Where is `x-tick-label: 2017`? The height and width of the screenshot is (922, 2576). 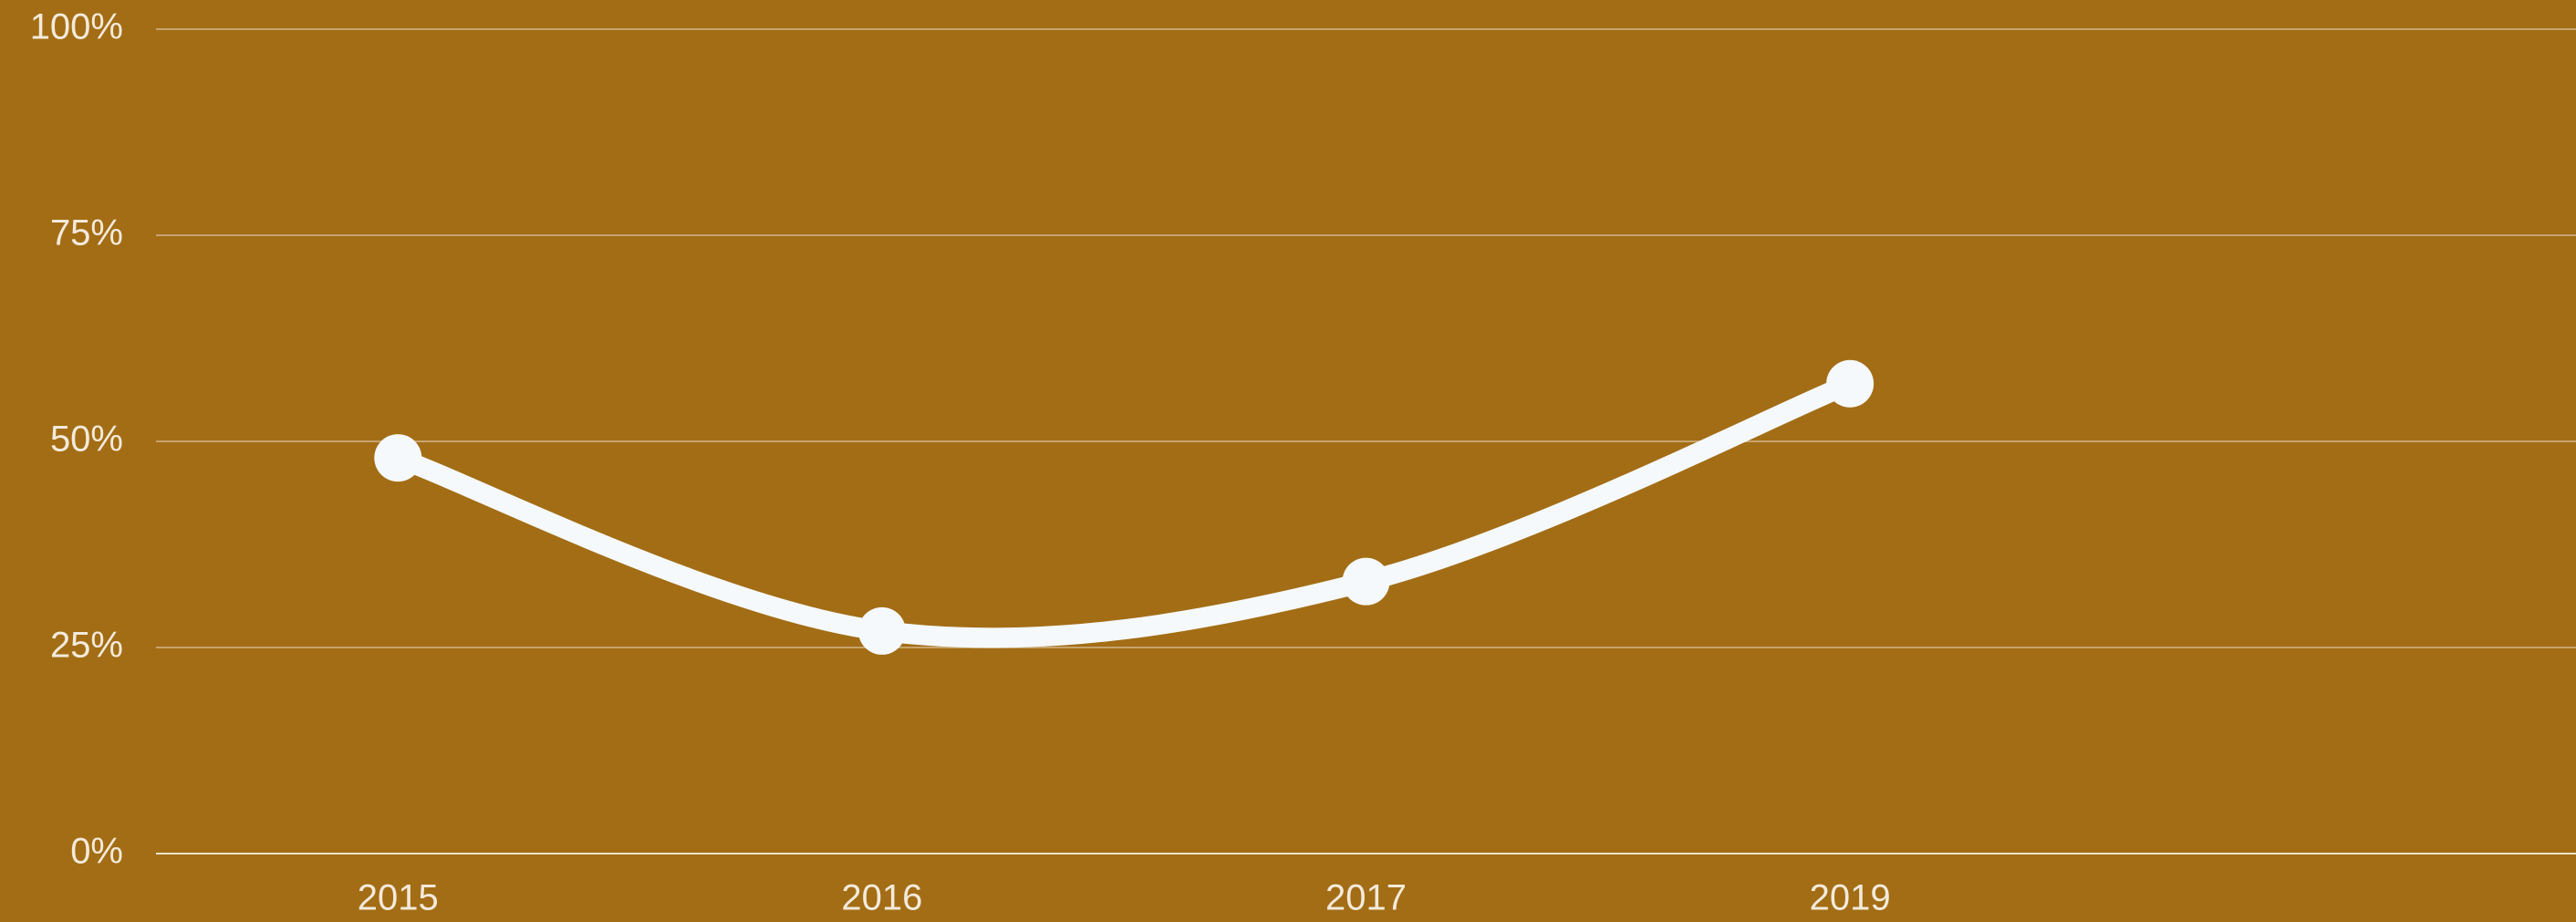
x-tick-label: 2017 is located at coordinates (1366, 898).